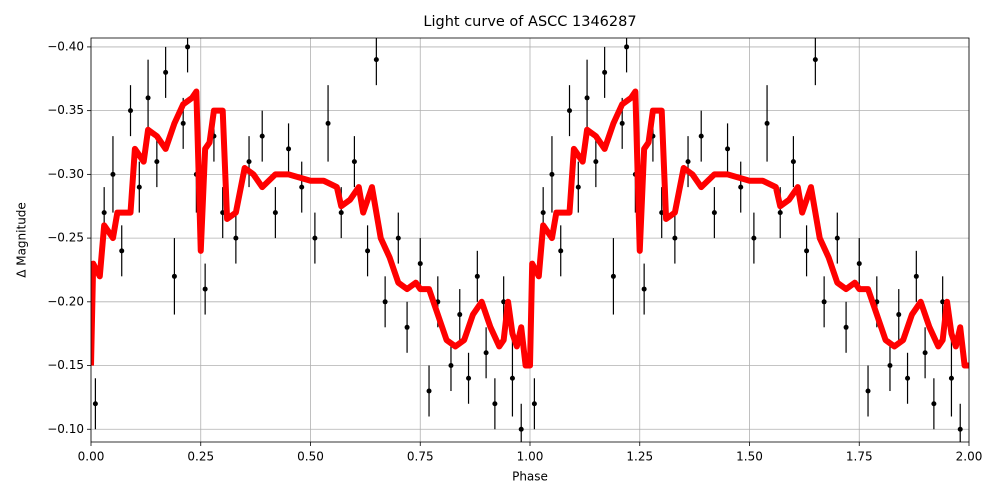 This screenshot has width=1000, height=500. Describe the element at coordinates (530, 477) in the screenshot. I see `x-axis-label: Phase` at that location.